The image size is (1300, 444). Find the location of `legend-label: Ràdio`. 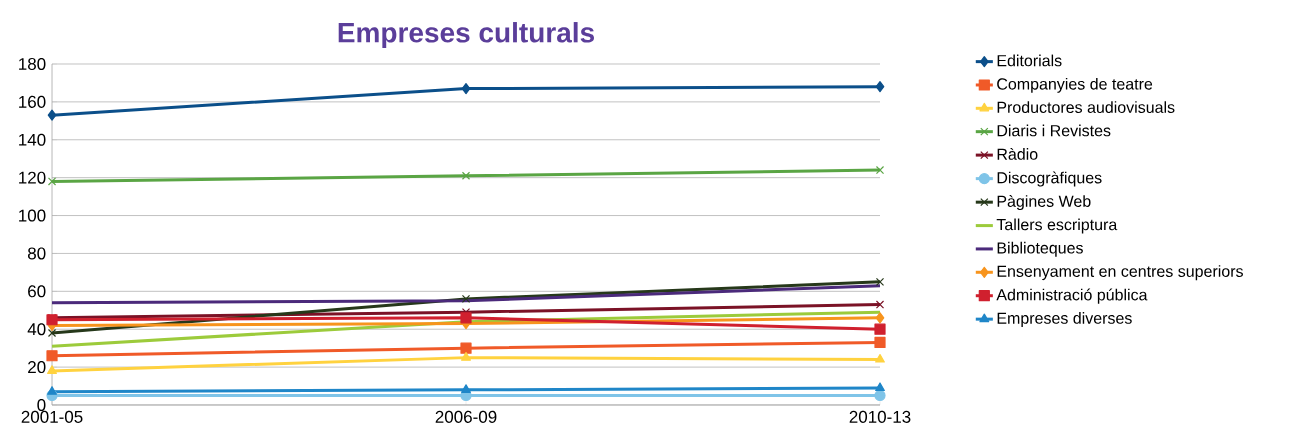

legend-label: Ràdio is located at coordinates (1017, 153).